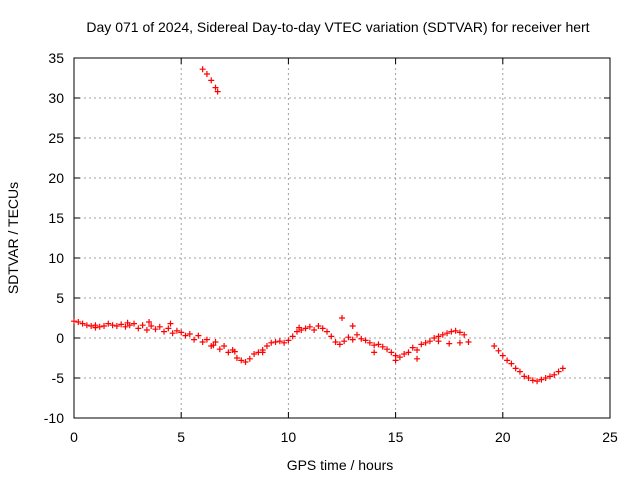  Describe the element at coordinates (610, 437) in the screenshot. I see `x-tick-label: 25` at that location.